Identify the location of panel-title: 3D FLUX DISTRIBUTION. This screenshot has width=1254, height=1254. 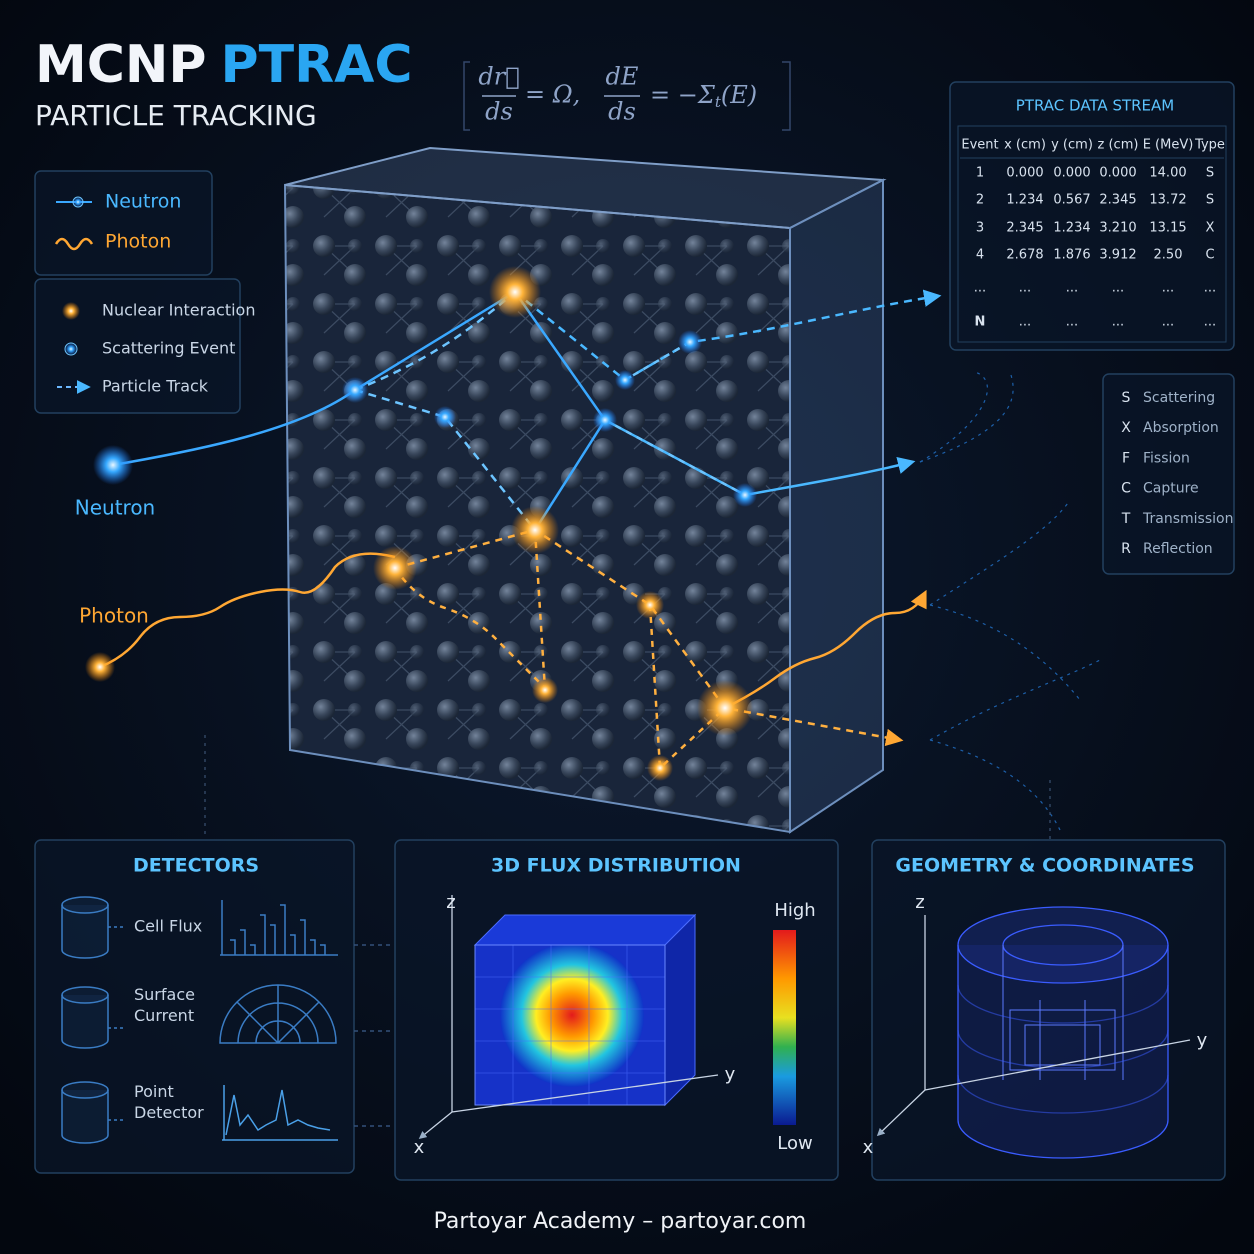
(616, 866).